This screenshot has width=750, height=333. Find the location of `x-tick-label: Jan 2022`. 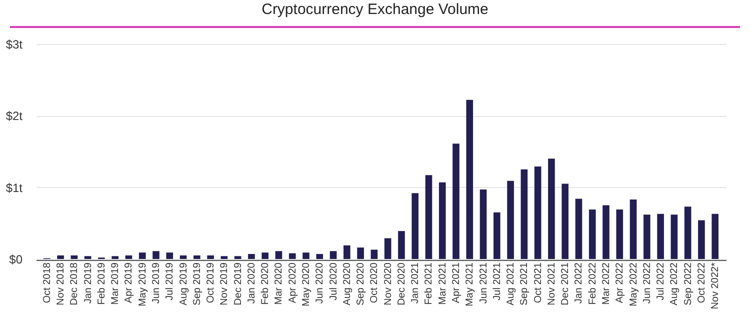

x-tick-label: Jan 2022 is located at coordinates (579, 283).